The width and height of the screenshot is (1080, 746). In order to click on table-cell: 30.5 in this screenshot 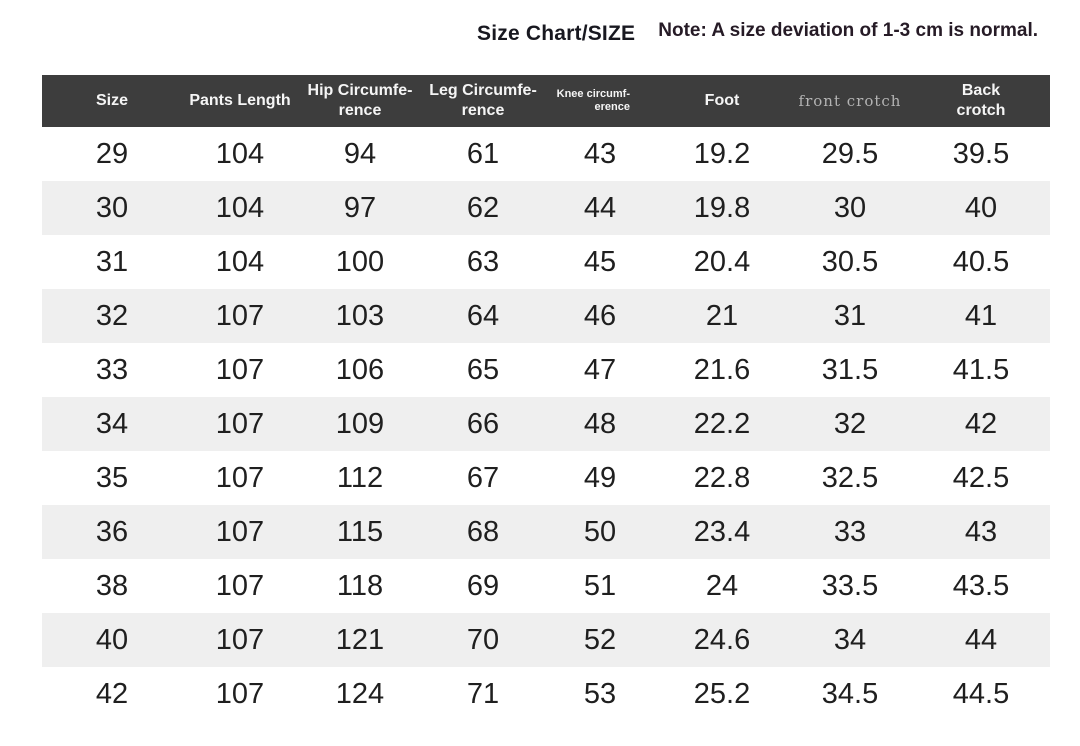, I will do `click(850, 261)`.